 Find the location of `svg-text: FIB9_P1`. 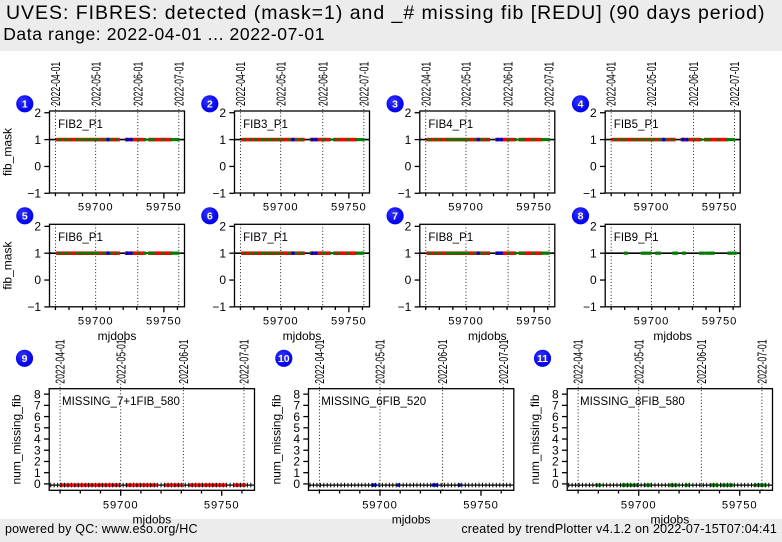

svg-text: FIB9_P1 is located at coordinates (636, 238).